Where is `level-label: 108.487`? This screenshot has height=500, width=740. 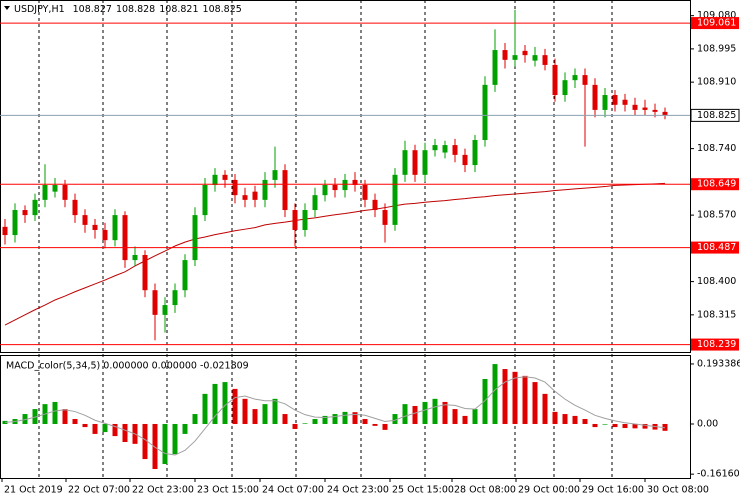 level-label: 108.487 is located at coordinates (716, 247).